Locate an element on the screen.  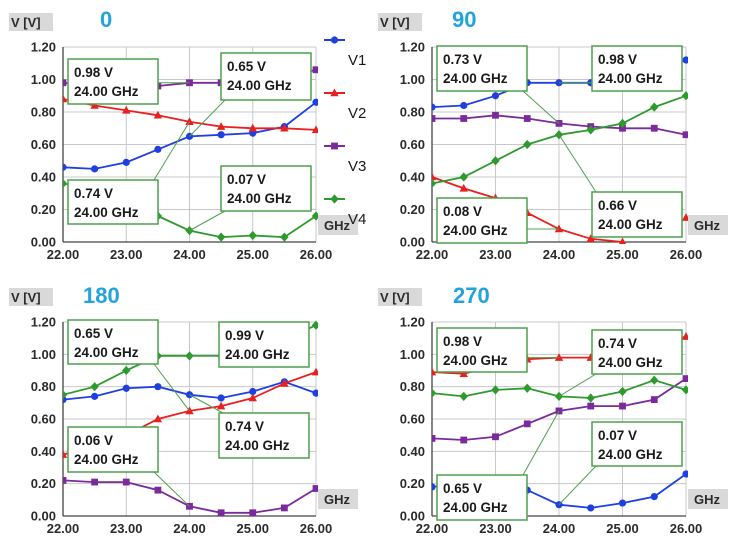
annotation-value: 0.73 V is located at coordinates (462, 59).